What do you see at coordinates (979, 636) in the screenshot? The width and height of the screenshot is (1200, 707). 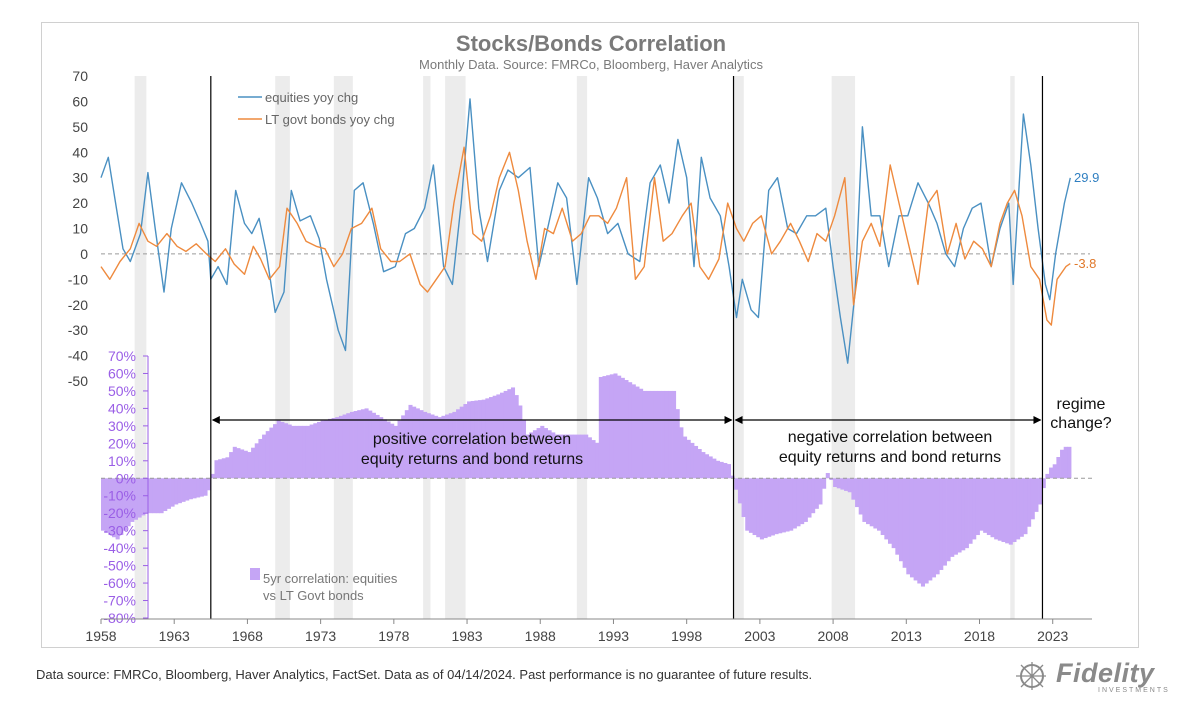 I see `x-tick-label: 2018` at bounding box center [979, 636].